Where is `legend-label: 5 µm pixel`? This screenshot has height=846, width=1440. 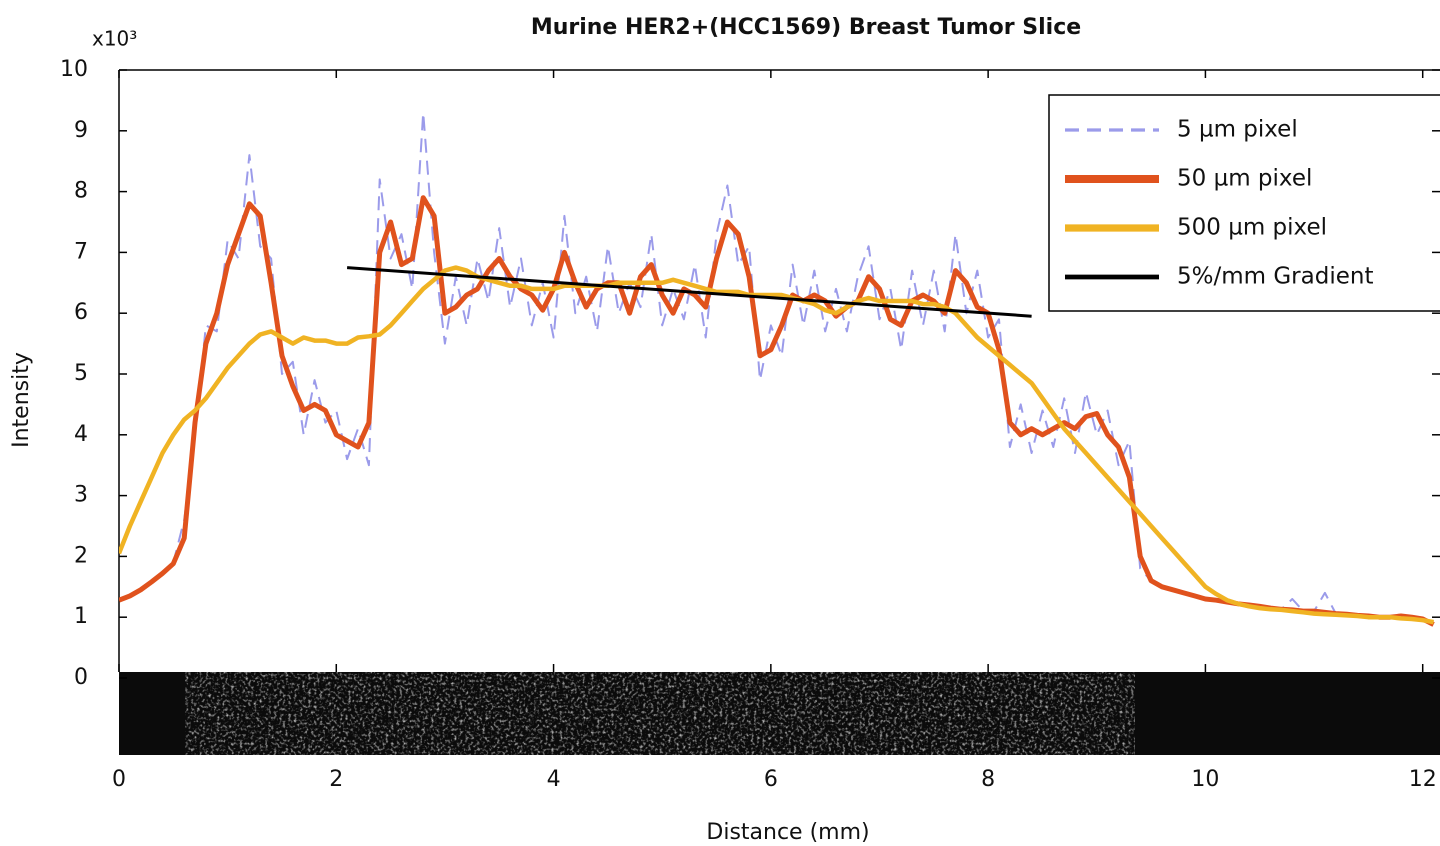 legend-label: 5 µm pixel is located at coordinates (1237, 130).